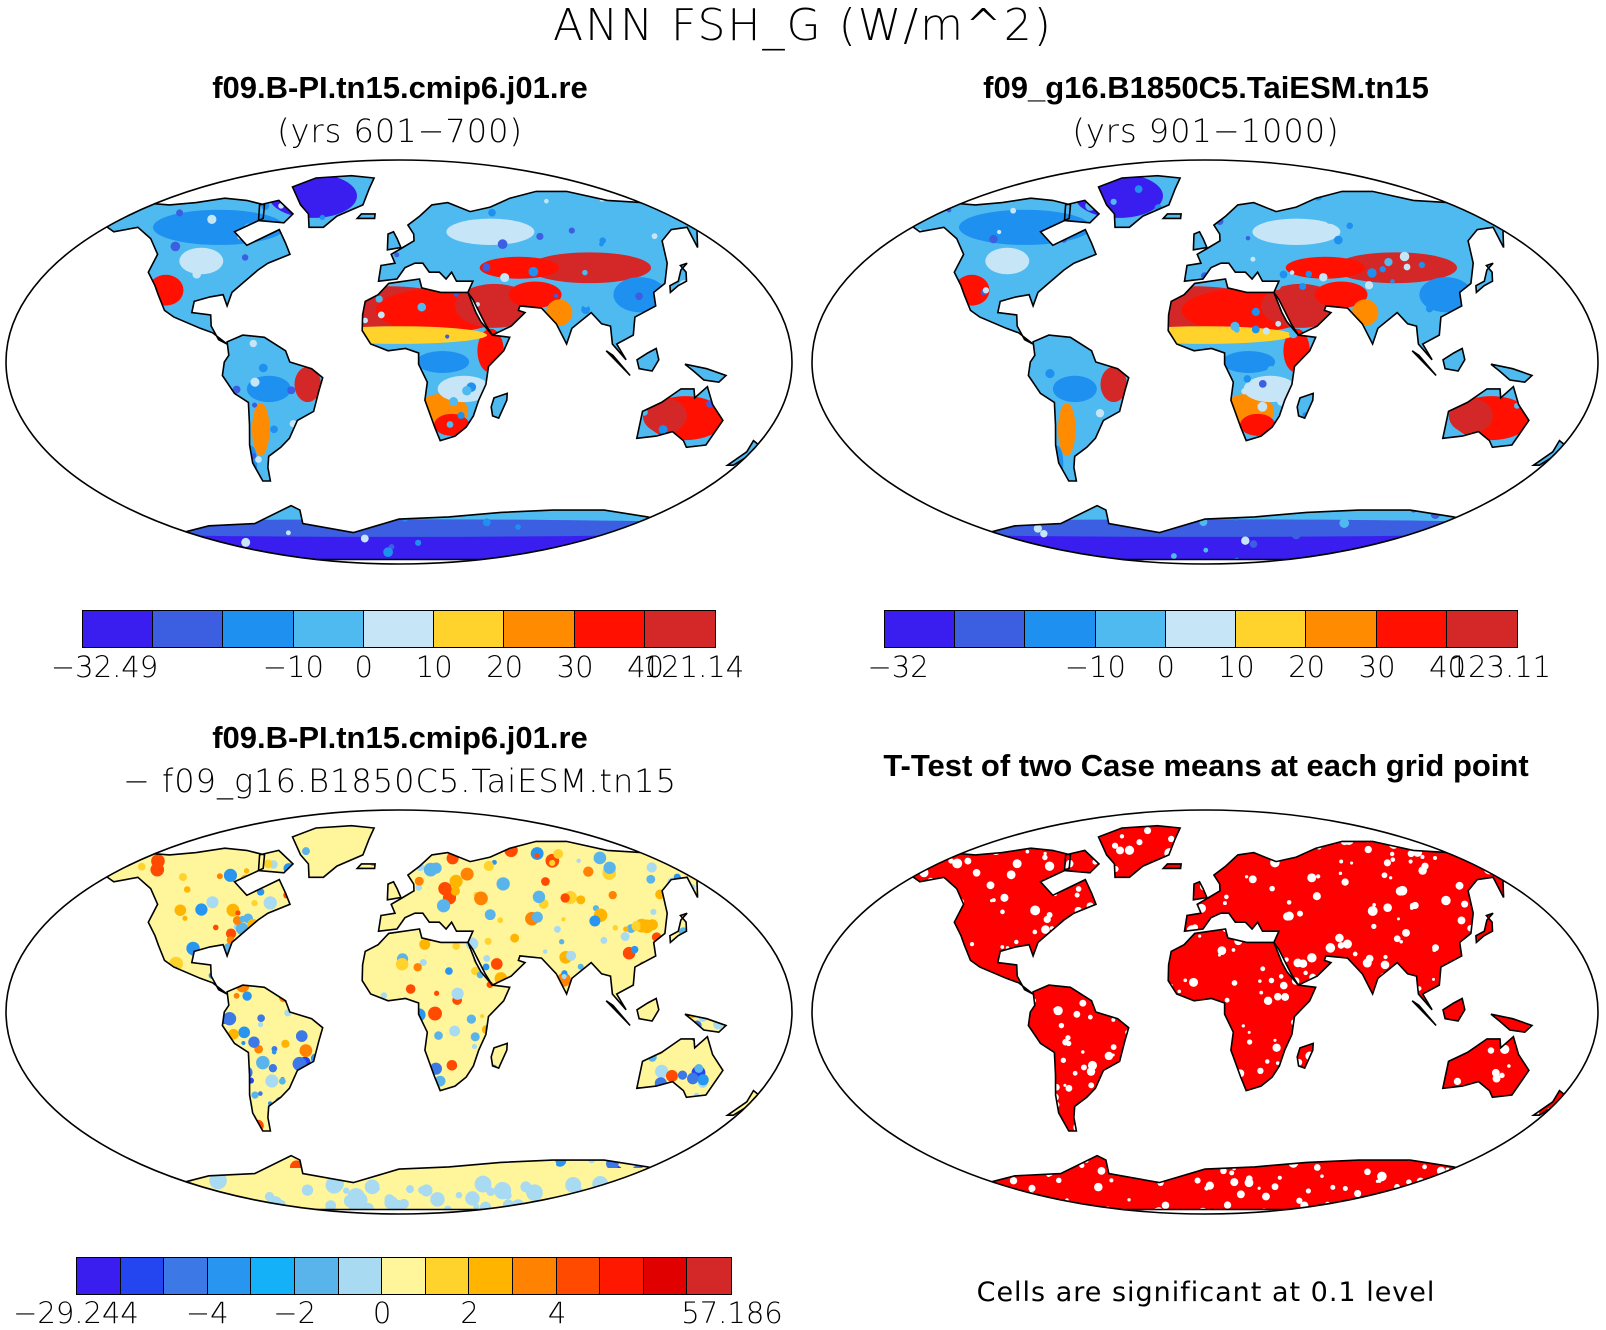 The width and height of the screenshot is (1606, 1330). Describe the element at coordinates (732, 1313) in the screenshot. I see `colorbar-tick-label: 57.186` at that location.